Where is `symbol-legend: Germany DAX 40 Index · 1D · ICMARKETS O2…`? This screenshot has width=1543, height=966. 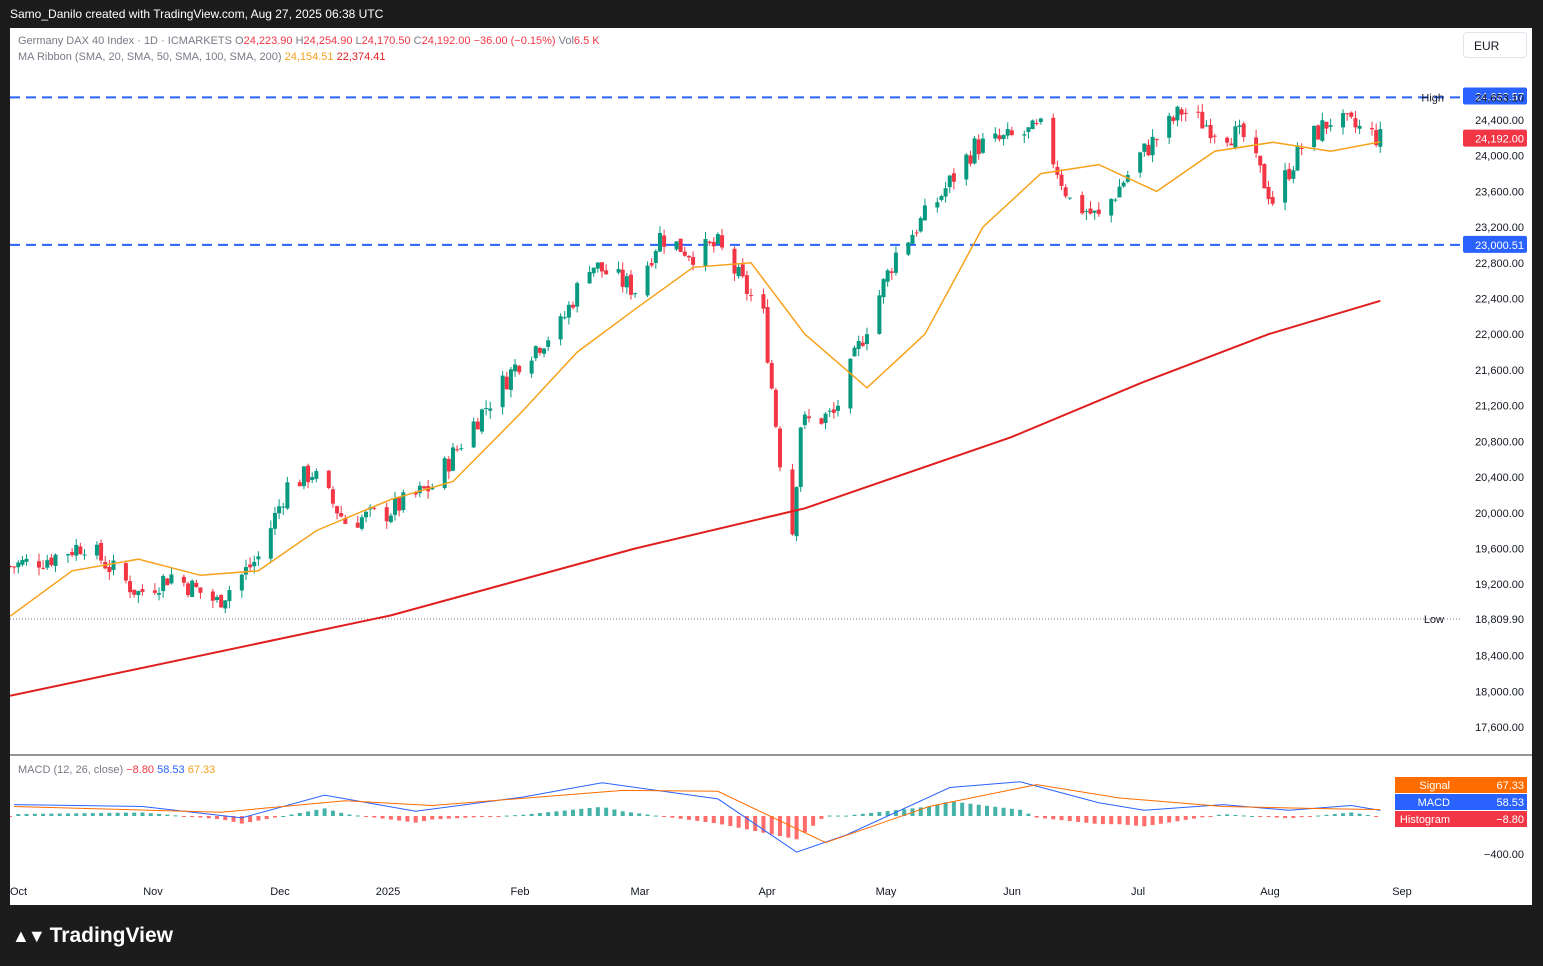 symbol-legend: Germany DAX 40 Index · 1D · ICMARKETS O2… is located at coordinates (309, 41).